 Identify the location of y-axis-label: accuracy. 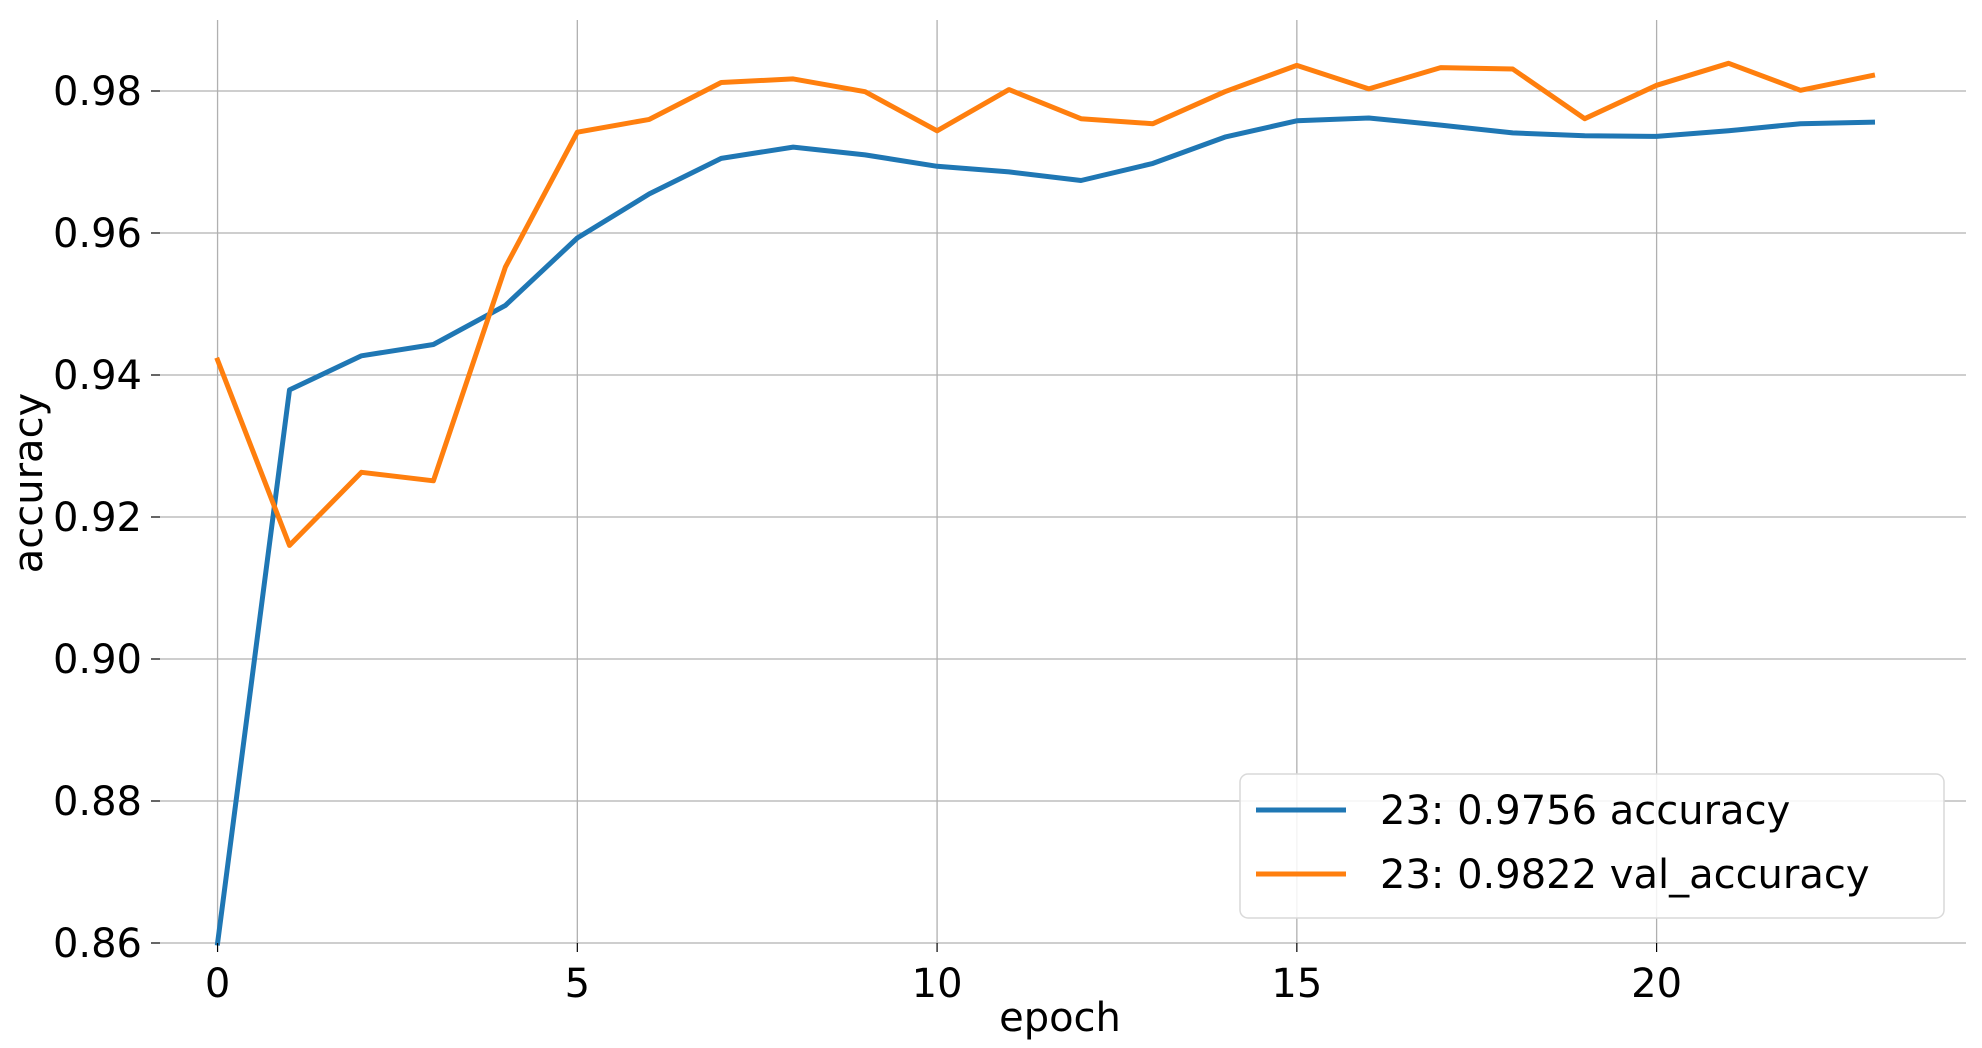
(29, 483).